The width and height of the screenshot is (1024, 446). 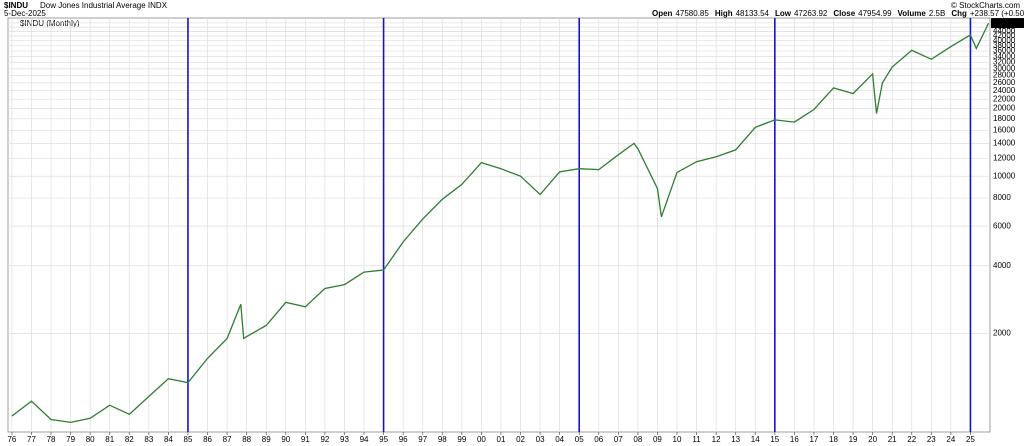 I want to click on y-tick-label: 6000, so click(x=1002, y=225).